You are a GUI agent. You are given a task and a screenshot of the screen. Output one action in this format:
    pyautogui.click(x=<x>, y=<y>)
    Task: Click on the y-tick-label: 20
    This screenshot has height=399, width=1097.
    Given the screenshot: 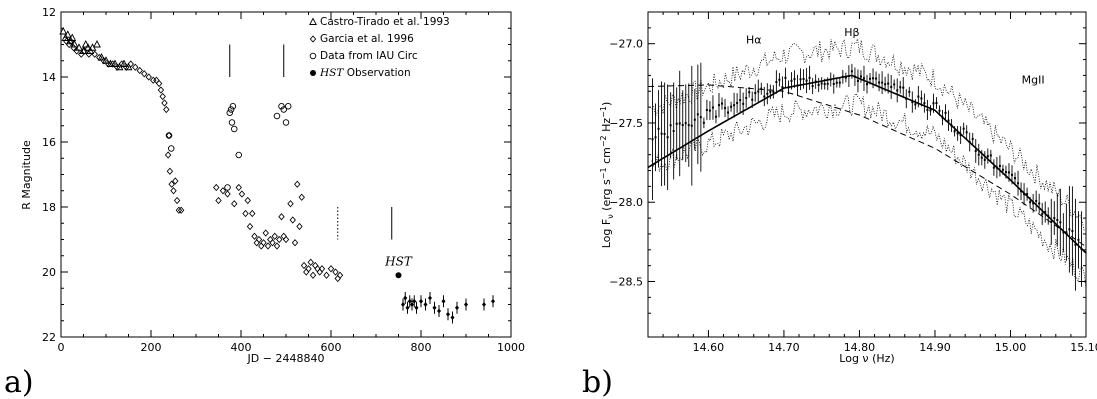 What is the action you would take?
    pyautogui.click(x=49, y=272)
    